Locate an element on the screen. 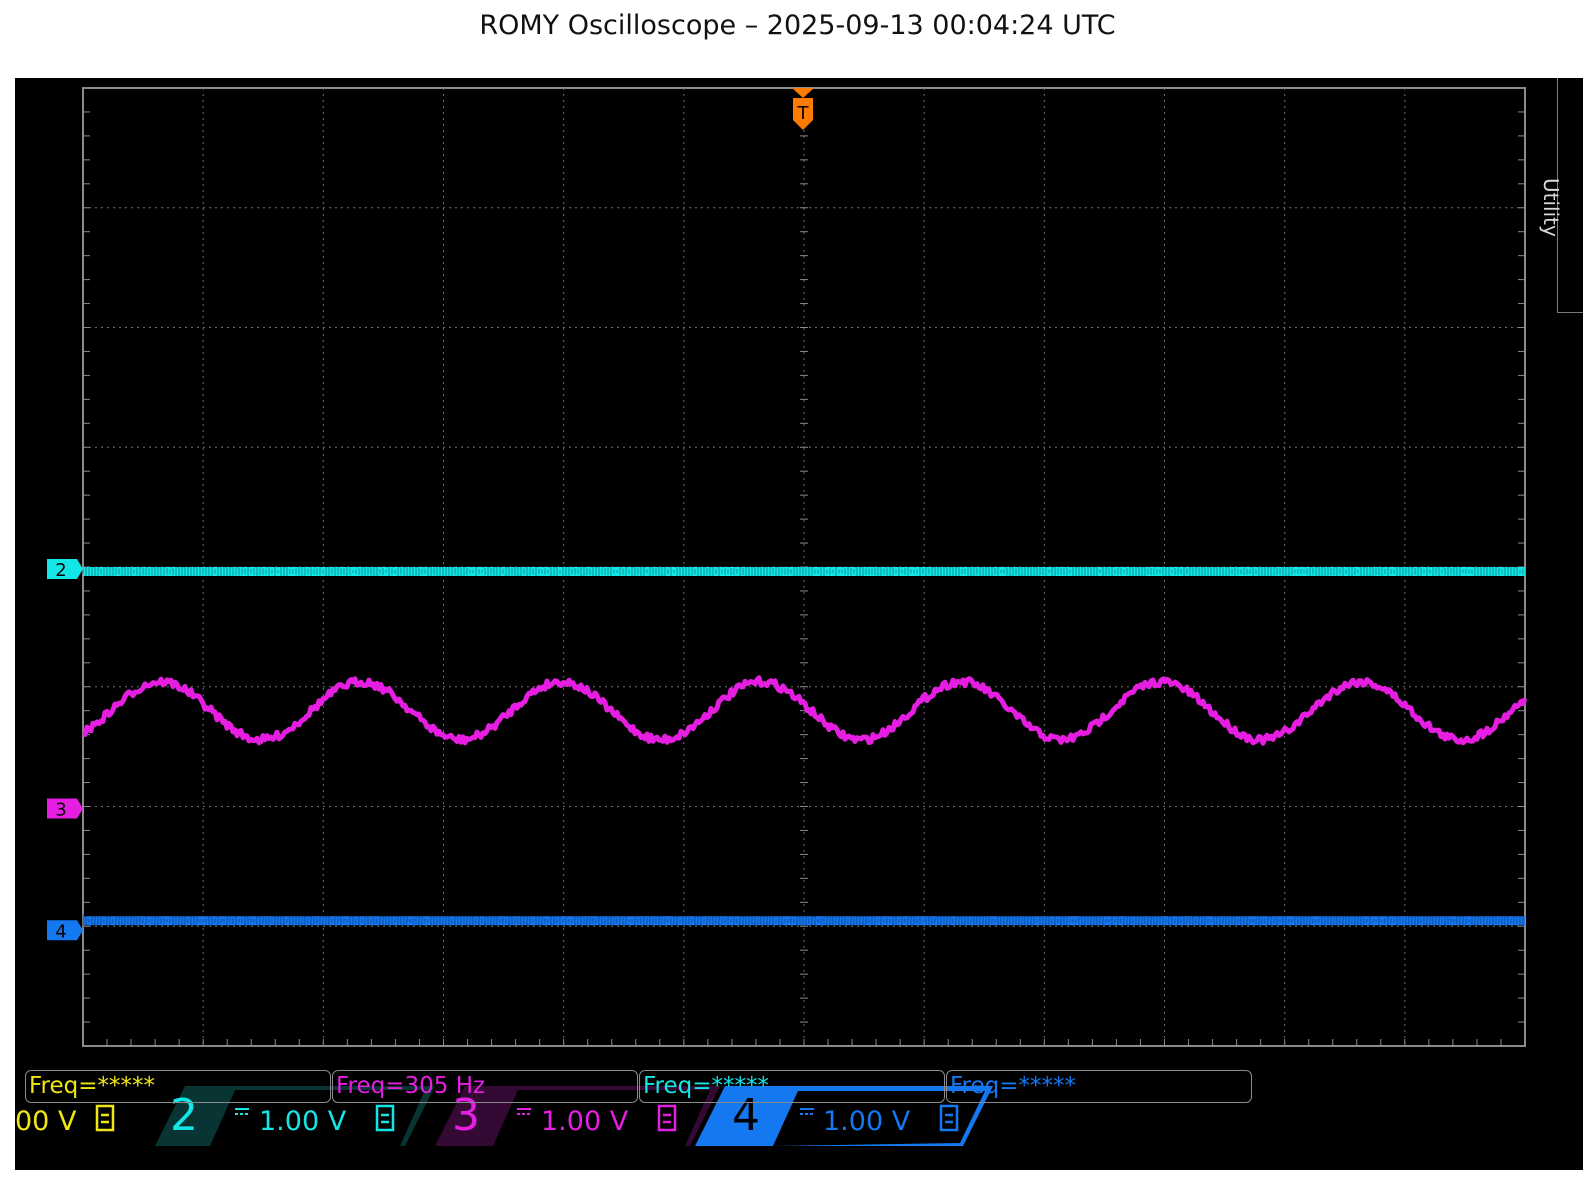 The height and width of the screenshot is (1184, 1595). ch2-marker-label: 2 is located at coordinates (60, 570).